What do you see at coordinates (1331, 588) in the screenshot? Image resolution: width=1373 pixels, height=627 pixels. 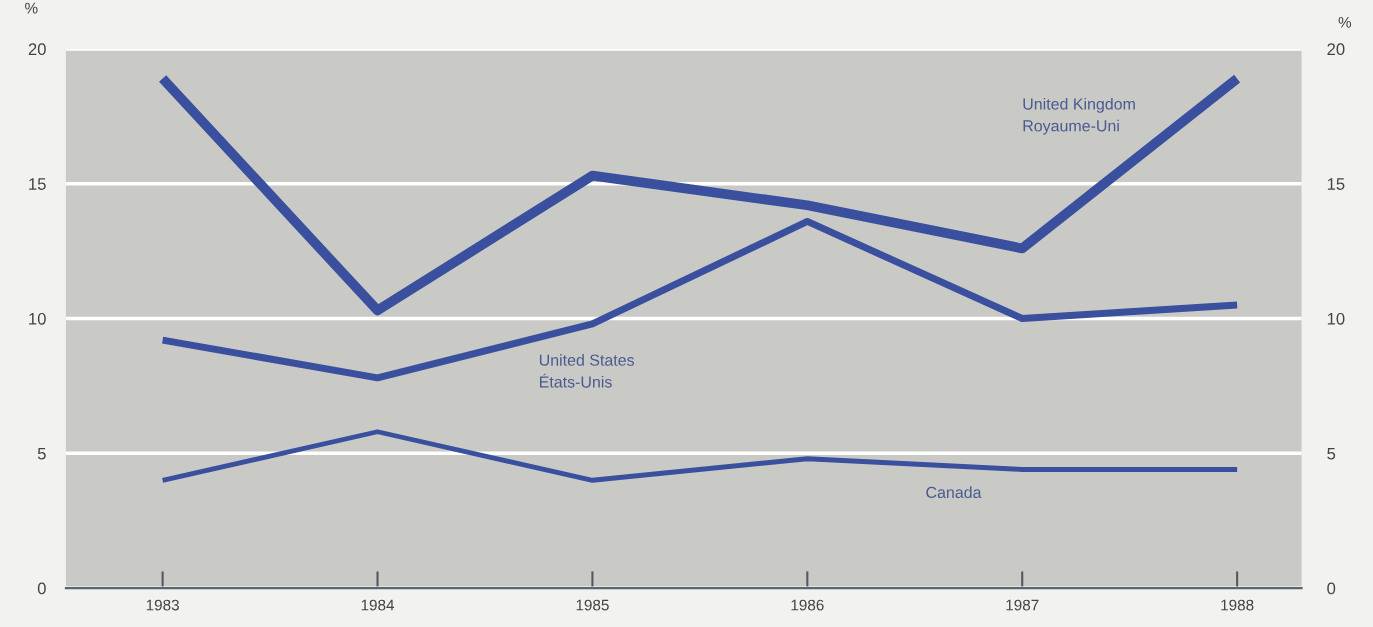 I see `y2-tick-label: 0` at bounding box center [1331, 588].